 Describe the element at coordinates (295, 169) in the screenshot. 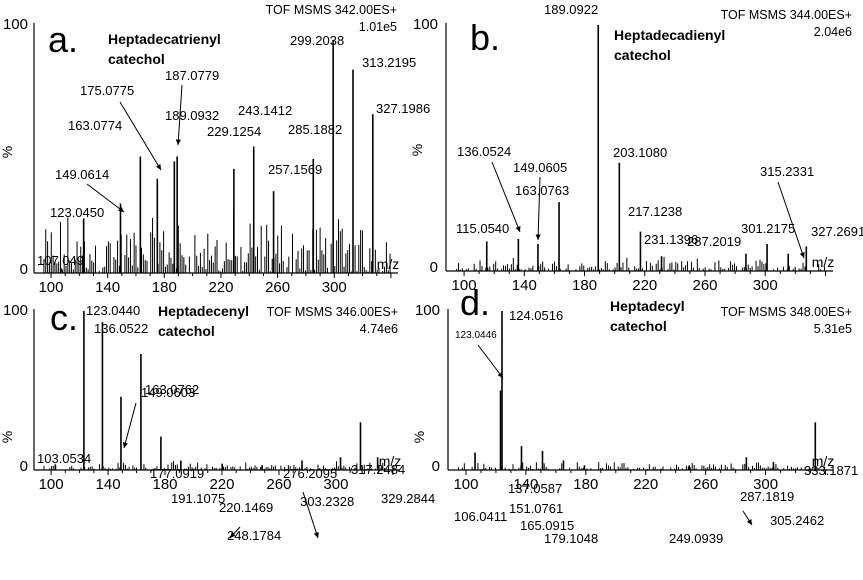

I see `peak-label: 257.1569` at that location.